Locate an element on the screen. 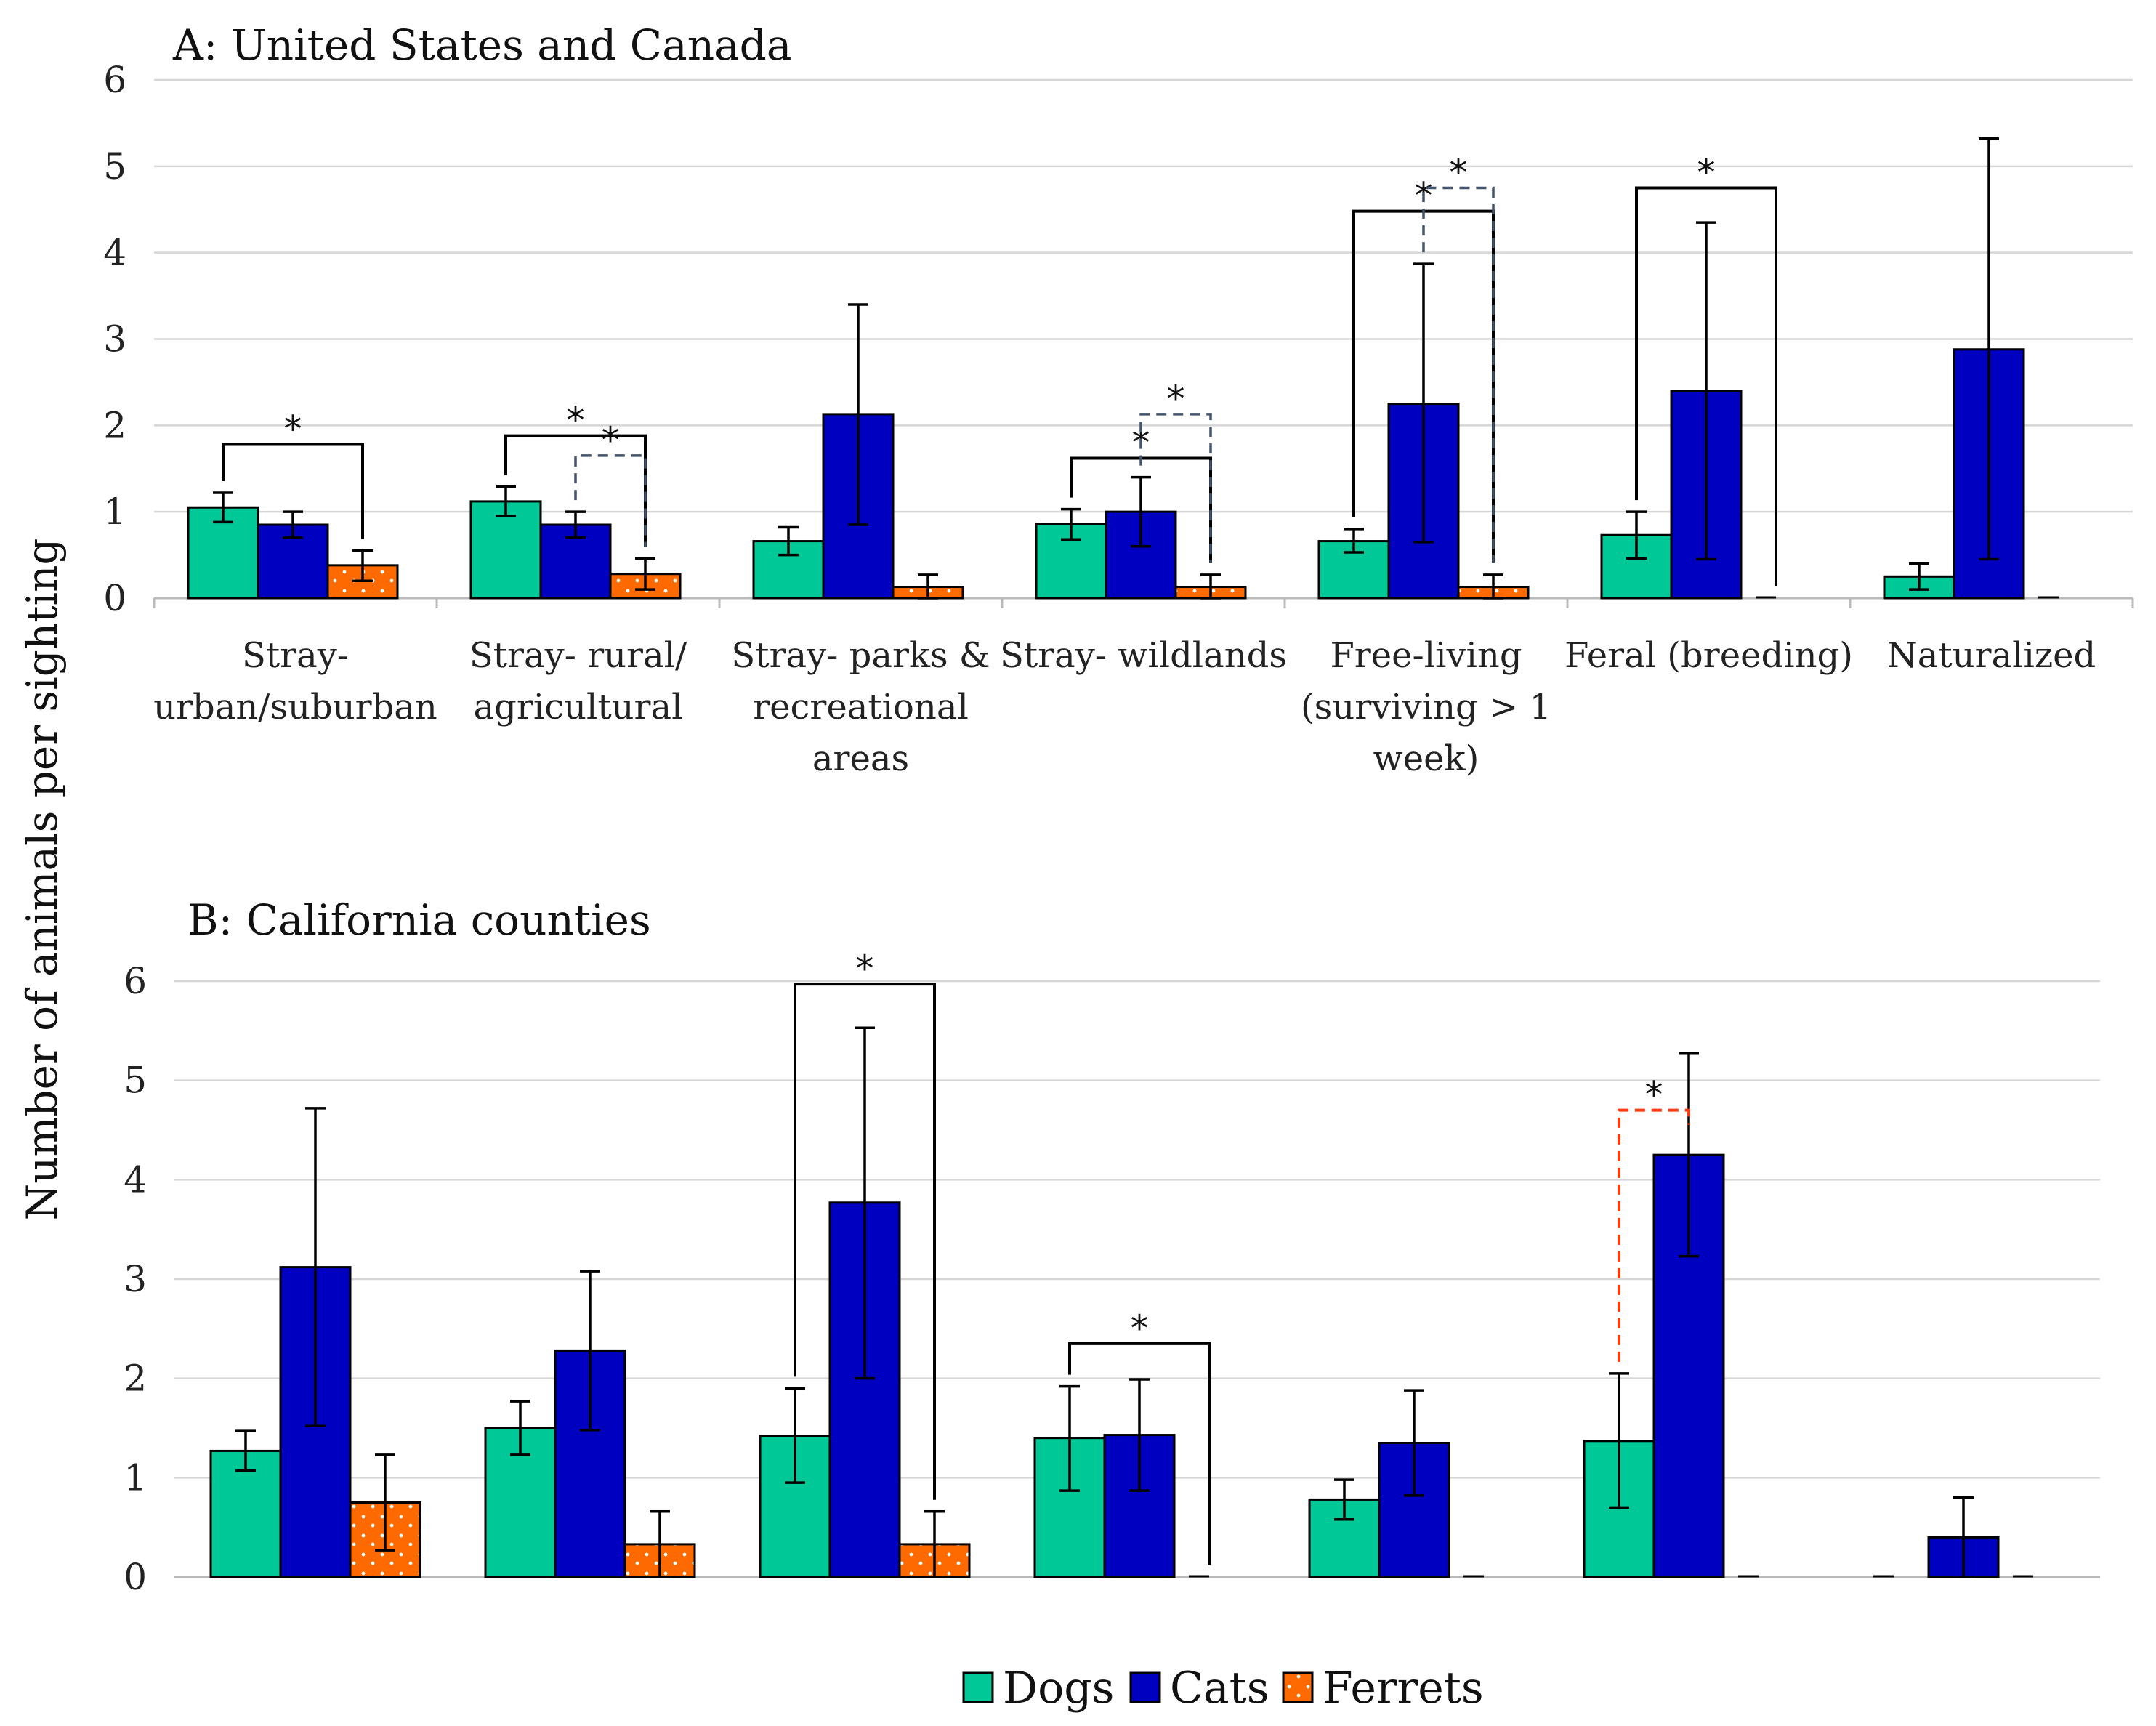 This screenshot has height=1726, width=2156. legend-cats-swatch is located at coordinates (1145, 1687).